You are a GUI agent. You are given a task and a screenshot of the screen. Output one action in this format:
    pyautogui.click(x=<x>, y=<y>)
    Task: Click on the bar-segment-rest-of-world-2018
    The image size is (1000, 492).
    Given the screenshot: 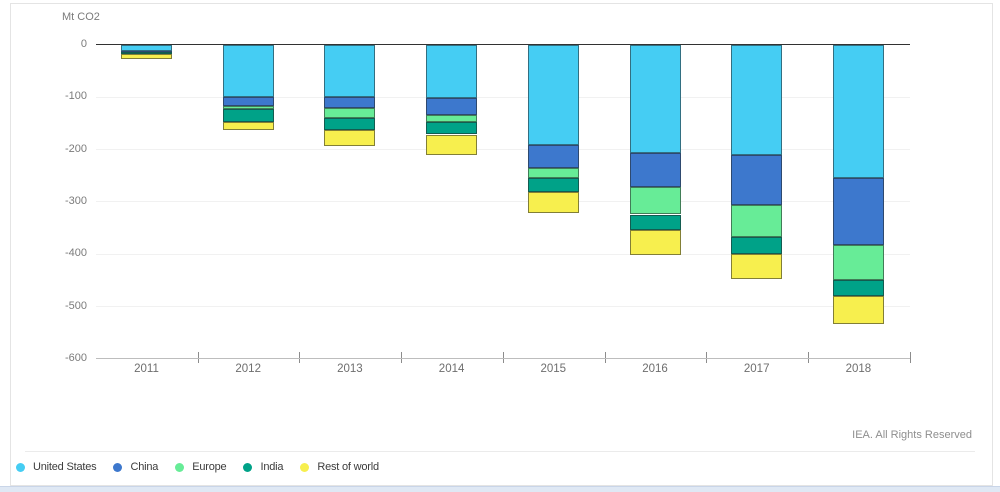 What is the action you would take?
    pyautogui.click(x=858, y=309)
    